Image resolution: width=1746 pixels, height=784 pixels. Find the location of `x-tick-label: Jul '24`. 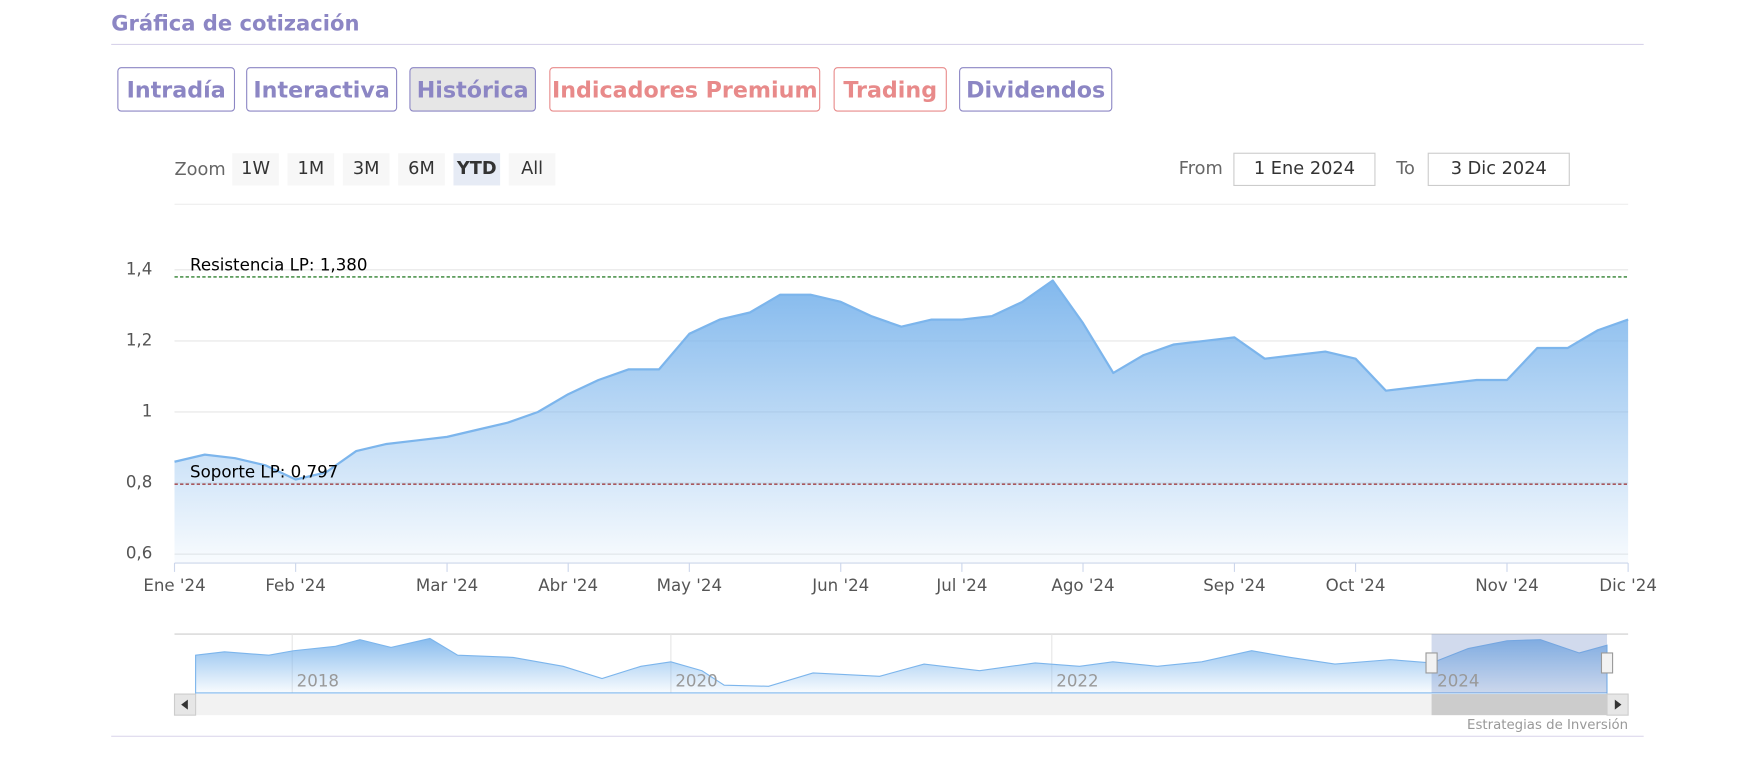

x-tick-label: Jul '24 is located at coordinates (961, 585).